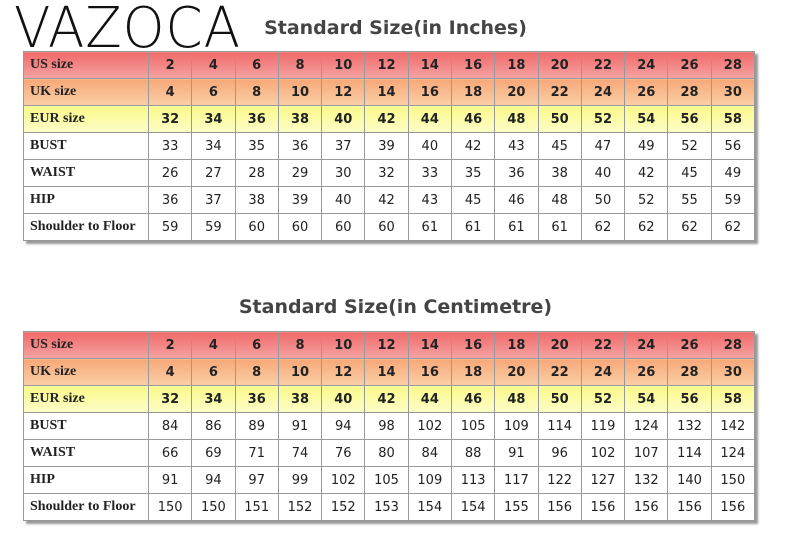 This screenshot has height=548, width=791. Describe the element at coordinates (170, 146) in the screenshot. I see `cell: 33` at that location.